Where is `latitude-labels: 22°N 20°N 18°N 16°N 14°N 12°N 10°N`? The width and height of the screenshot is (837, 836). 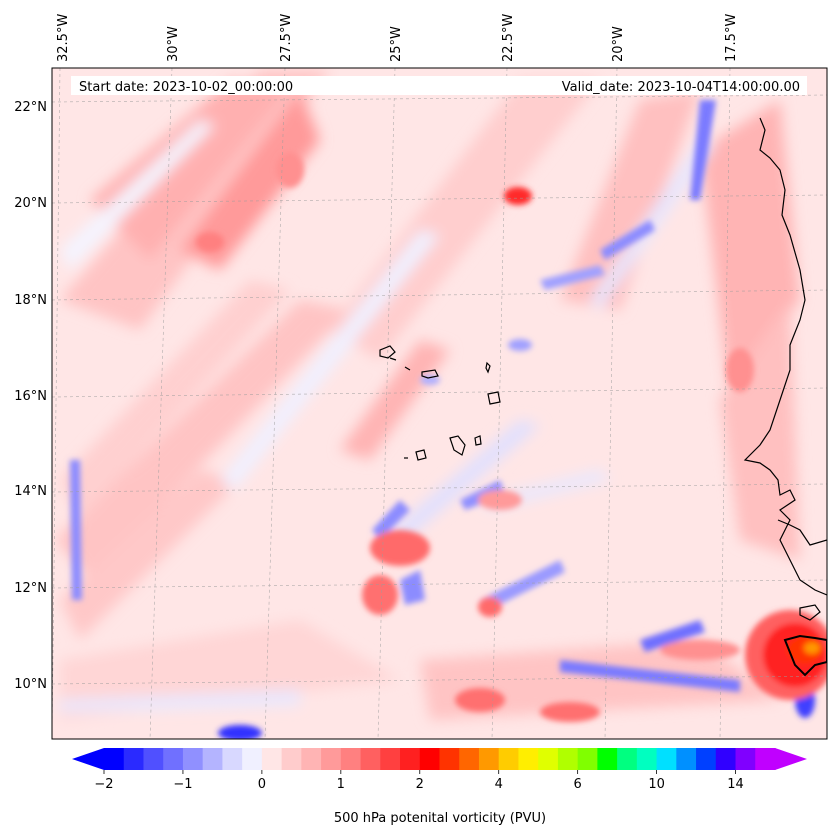
latitude-labels: 22°N 20°N 18°N 16°N 14°N 12°N 10°N is located at coordinates (30, 396).